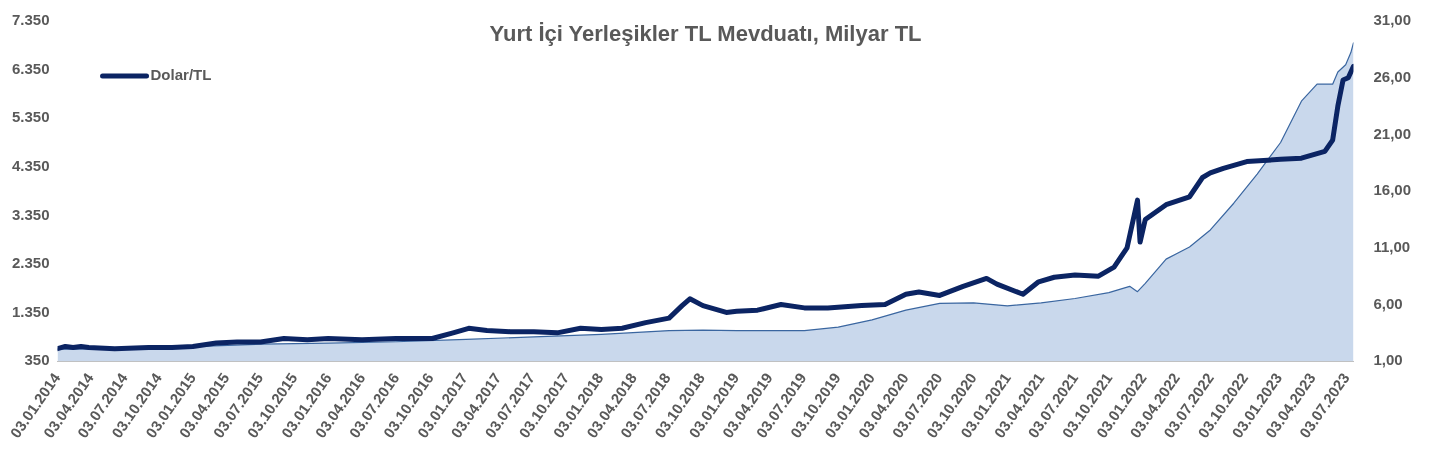  What do you see at coordinates (30, 68) in the screenshot?
I see `y-tick-label: 6.350` at bounding box center [30, 68].